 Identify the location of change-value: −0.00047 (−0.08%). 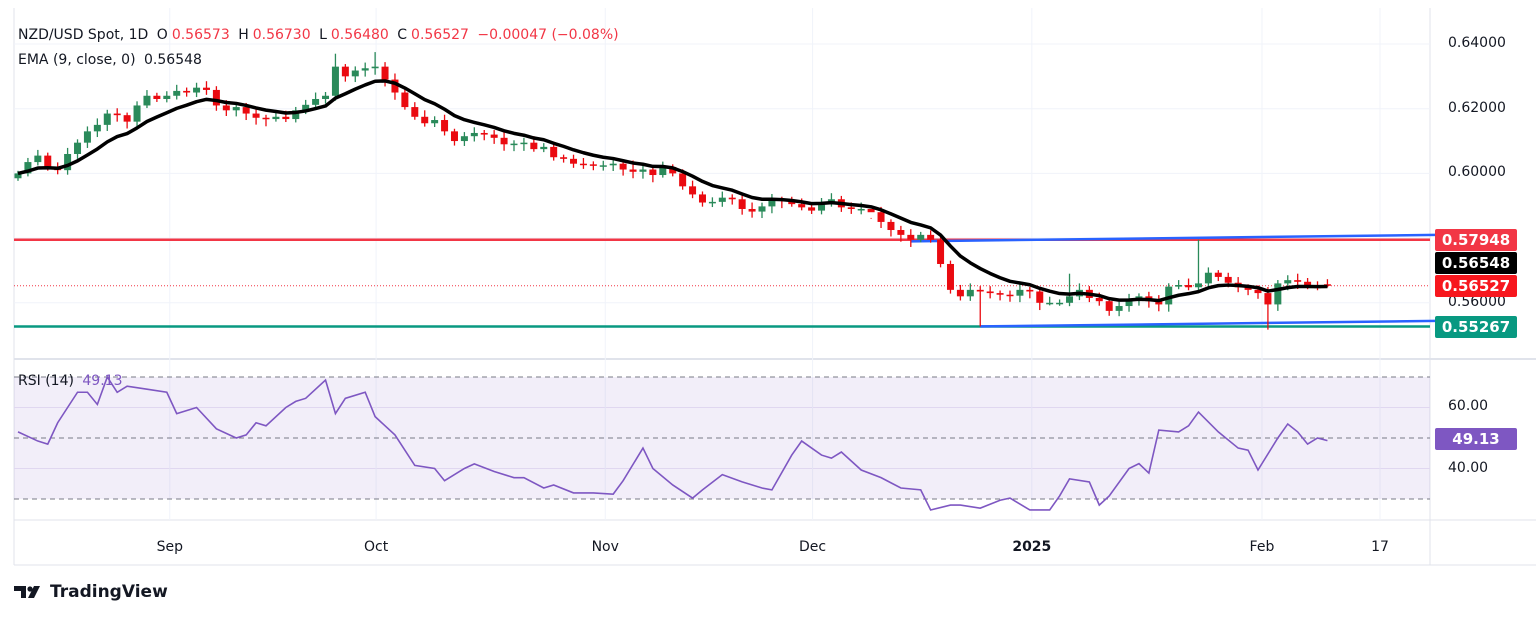
(548, 35).